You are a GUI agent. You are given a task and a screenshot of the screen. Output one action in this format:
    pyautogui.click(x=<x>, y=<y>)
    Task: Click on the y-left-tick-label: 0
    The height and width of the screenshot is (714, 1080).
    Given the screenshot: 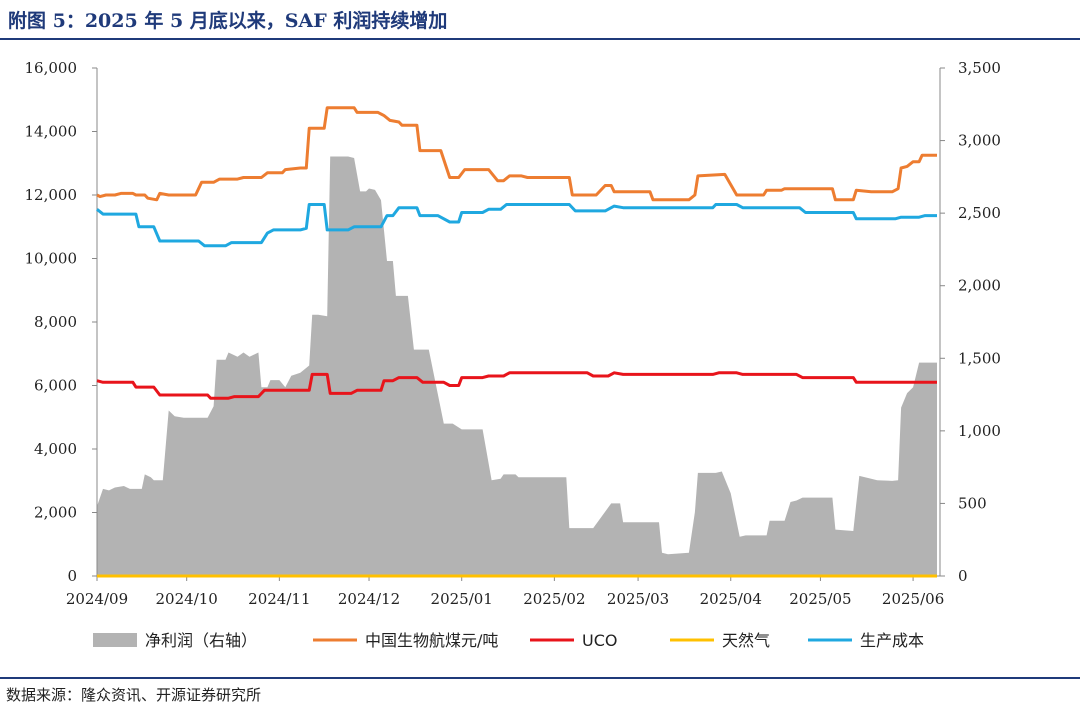 What is the action you would take?
    pyautogui.click(x=72, y=576)
    